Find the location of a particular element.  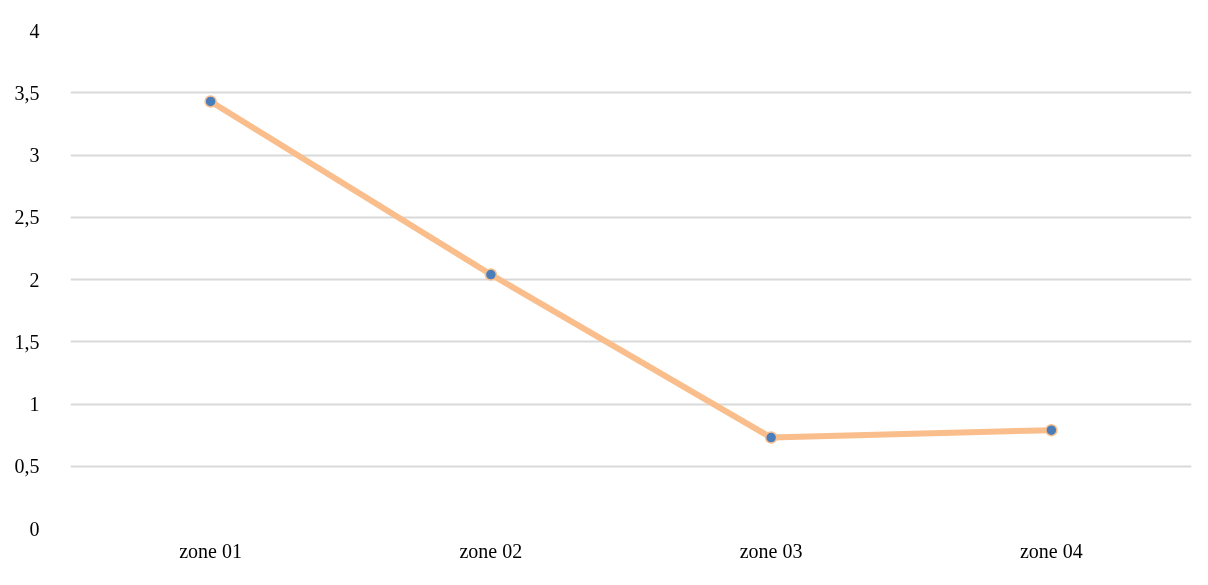

y-tick-label: 2,5 is located at coordinates (27, 217).